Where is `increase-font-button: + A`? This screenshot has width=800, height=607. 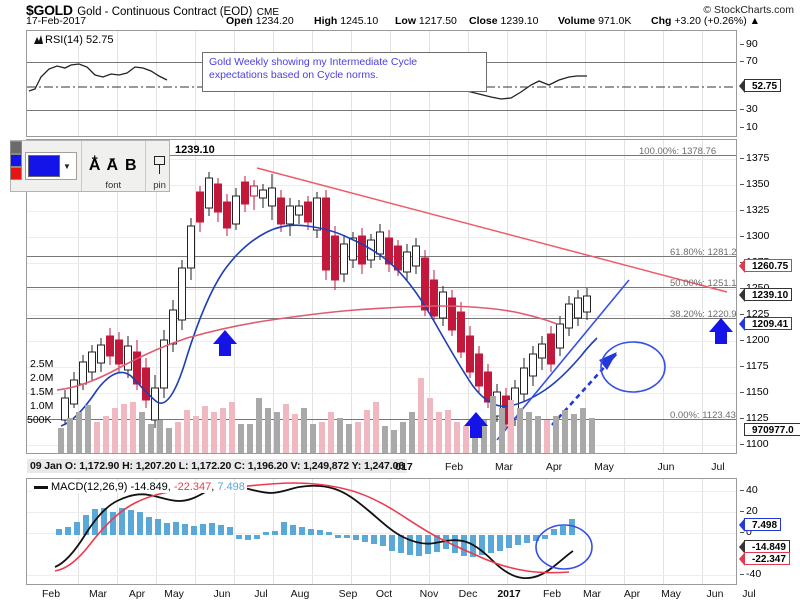
increase-font-button: + A is located at coordinates (94, 163).